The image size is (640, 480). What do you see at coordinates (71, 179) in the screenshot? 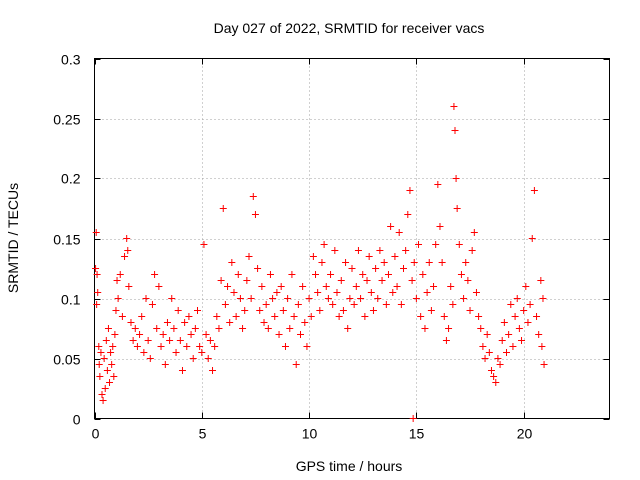
I see `y-tick-label: 0.2` at bounding box center [71, 179].